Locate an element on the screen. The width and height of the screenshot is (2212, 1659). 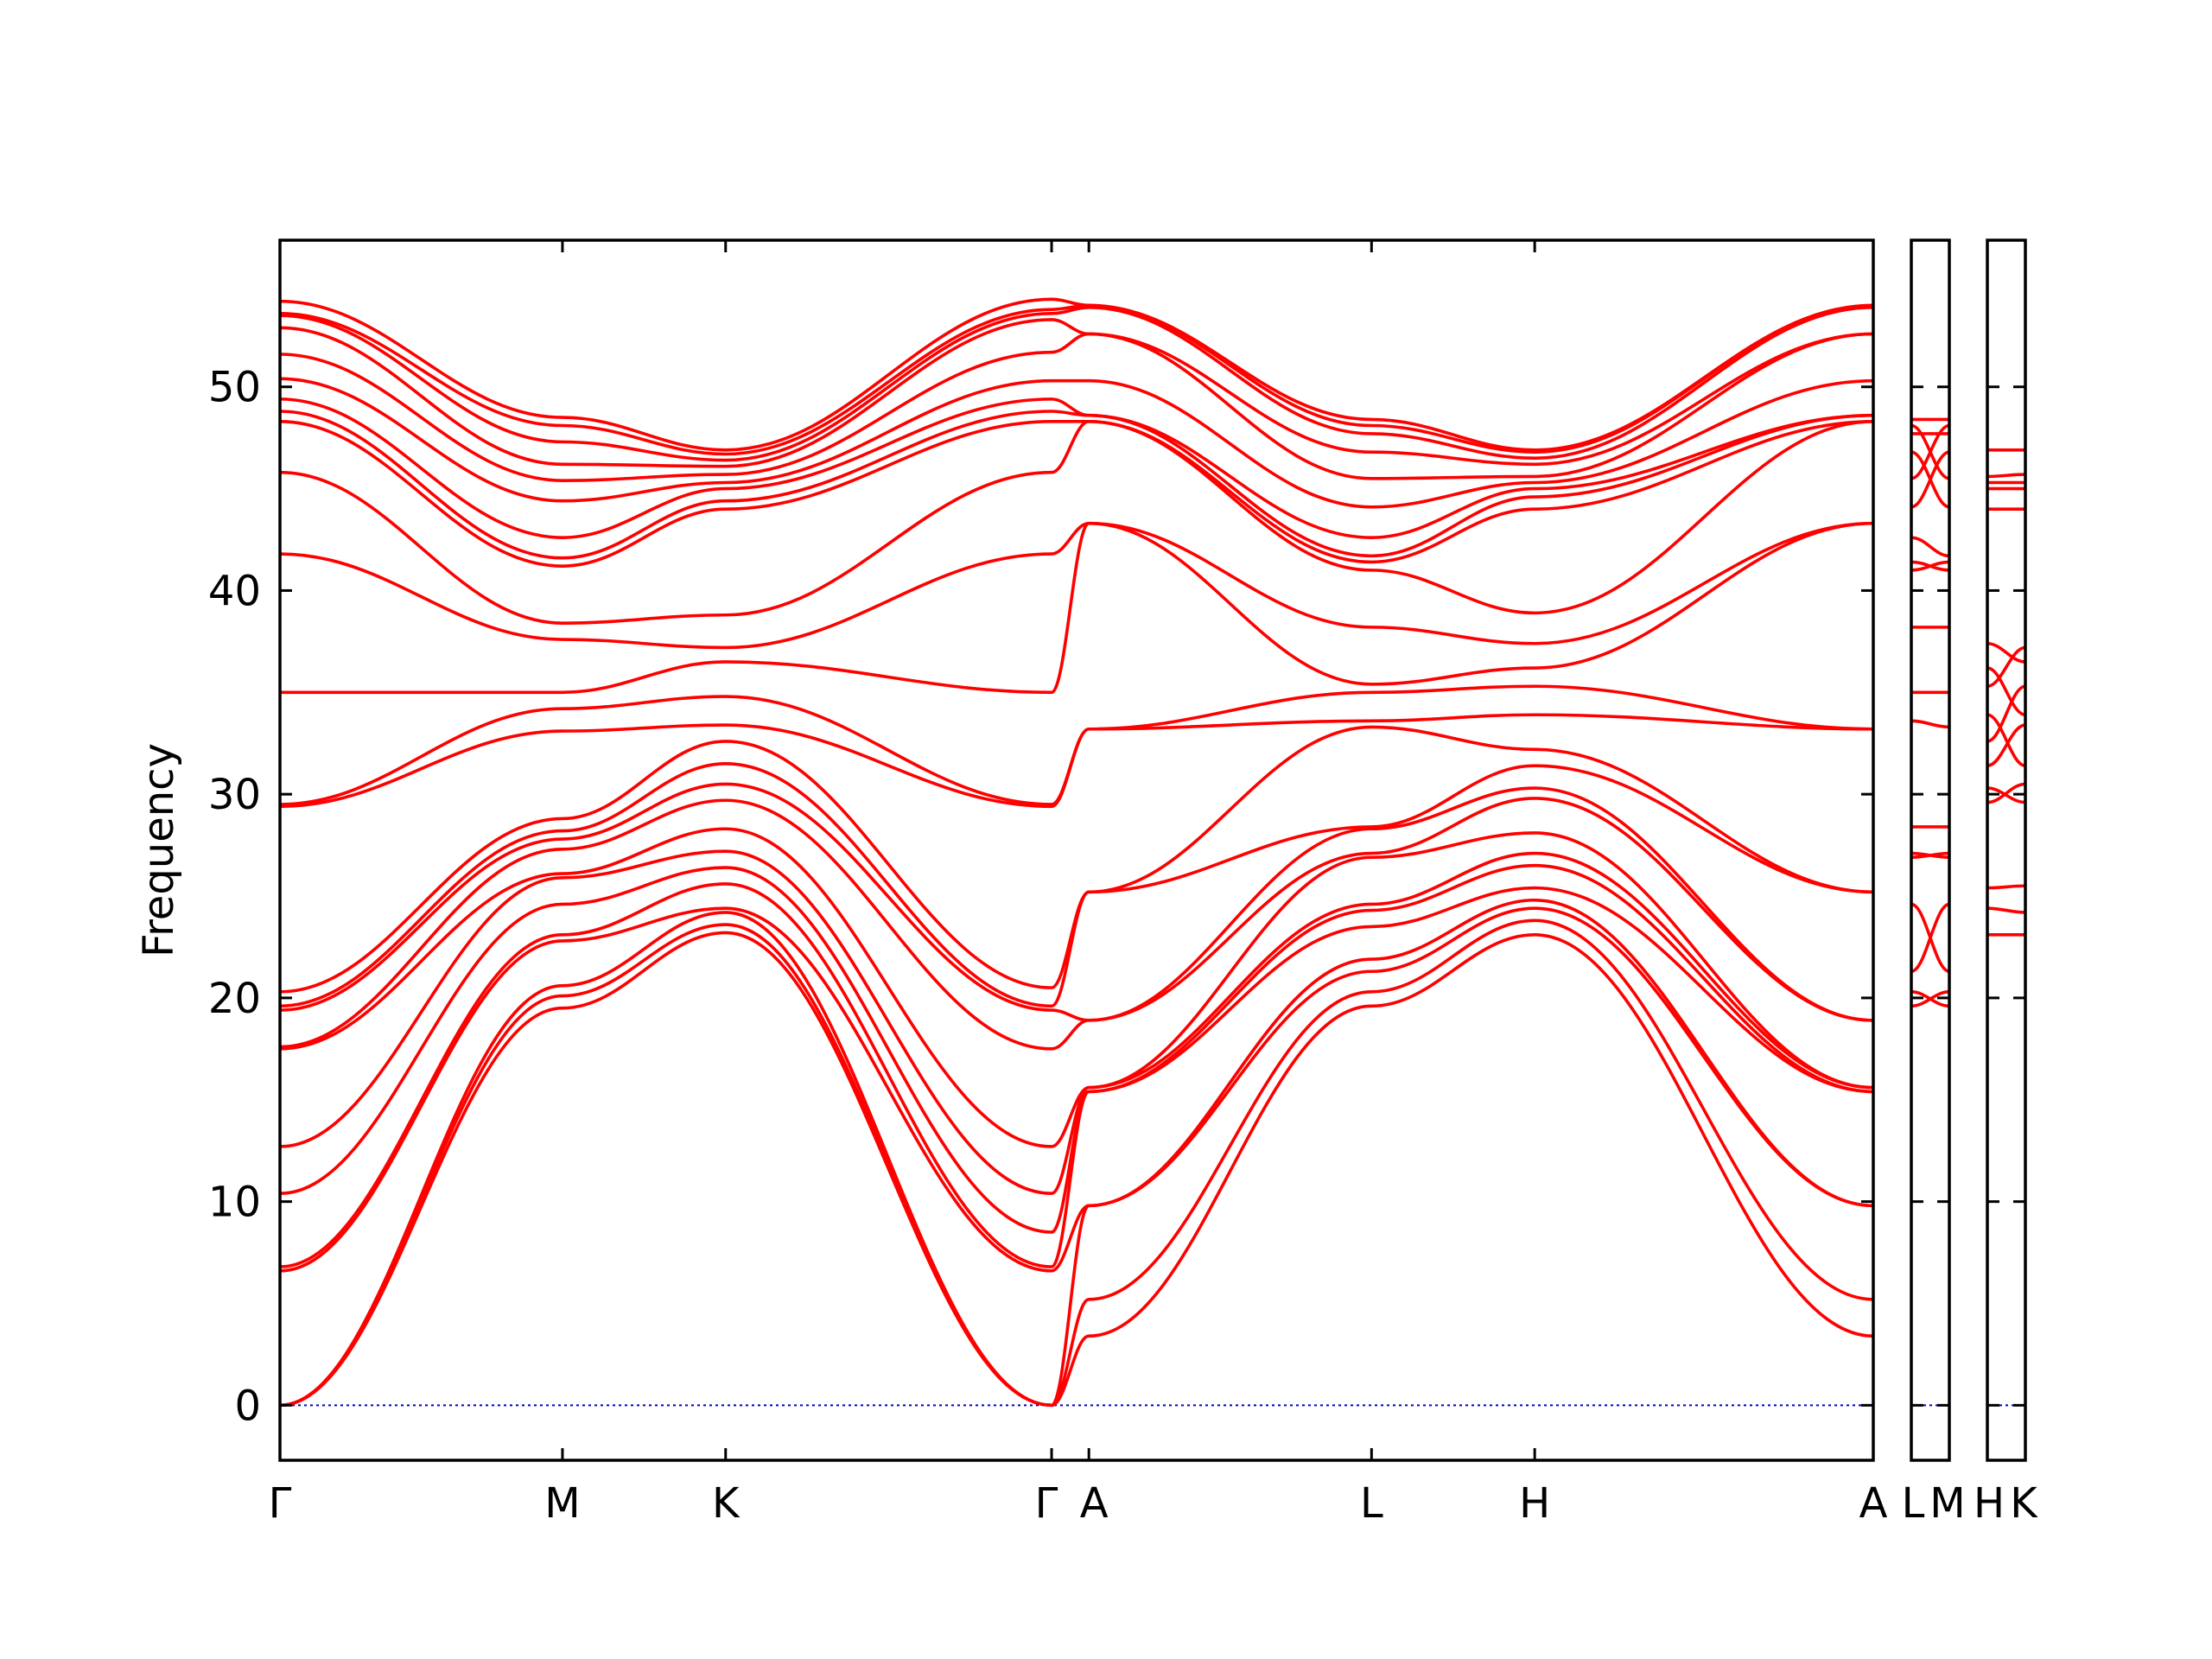
y-tick-label: 20 is located at coordinates (234, 999).